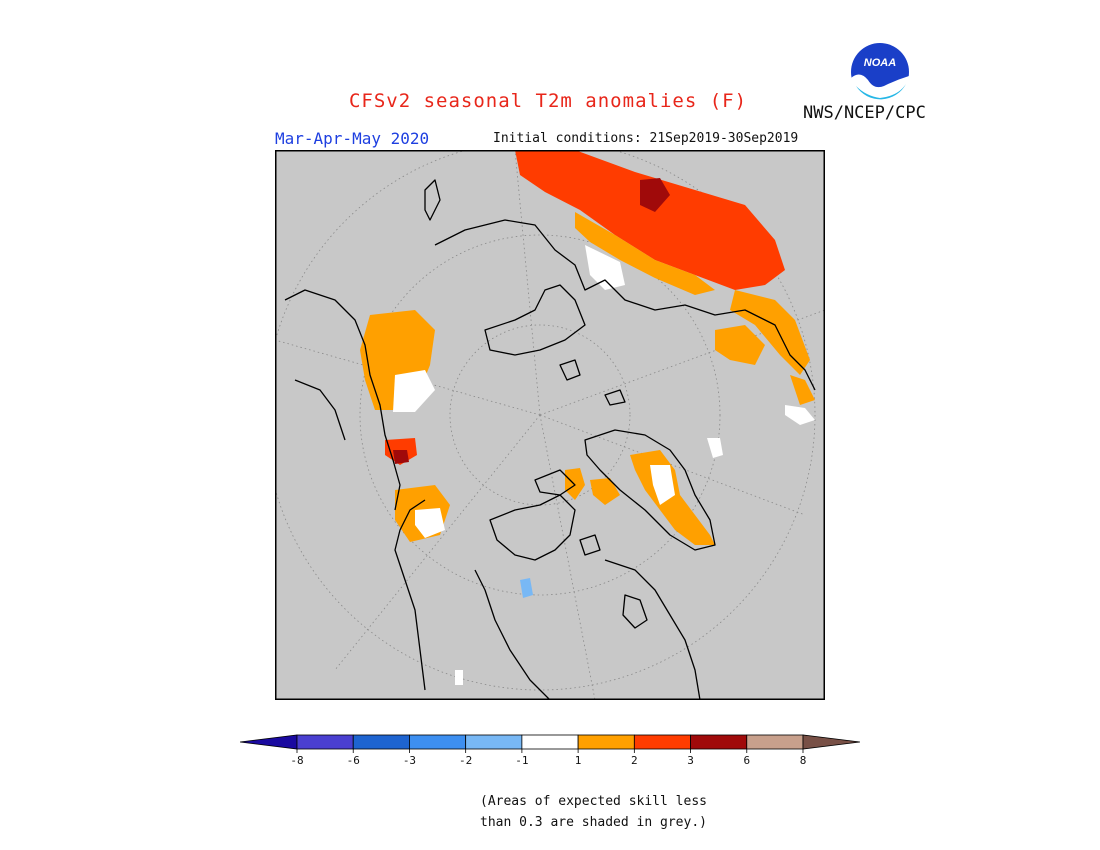 The width and height of the screenshot is (1100, 850). What do you see at coordinates (409, 760) in the screenshot?
I see `colorbar-label: -3` at bounding box center [409, 760].